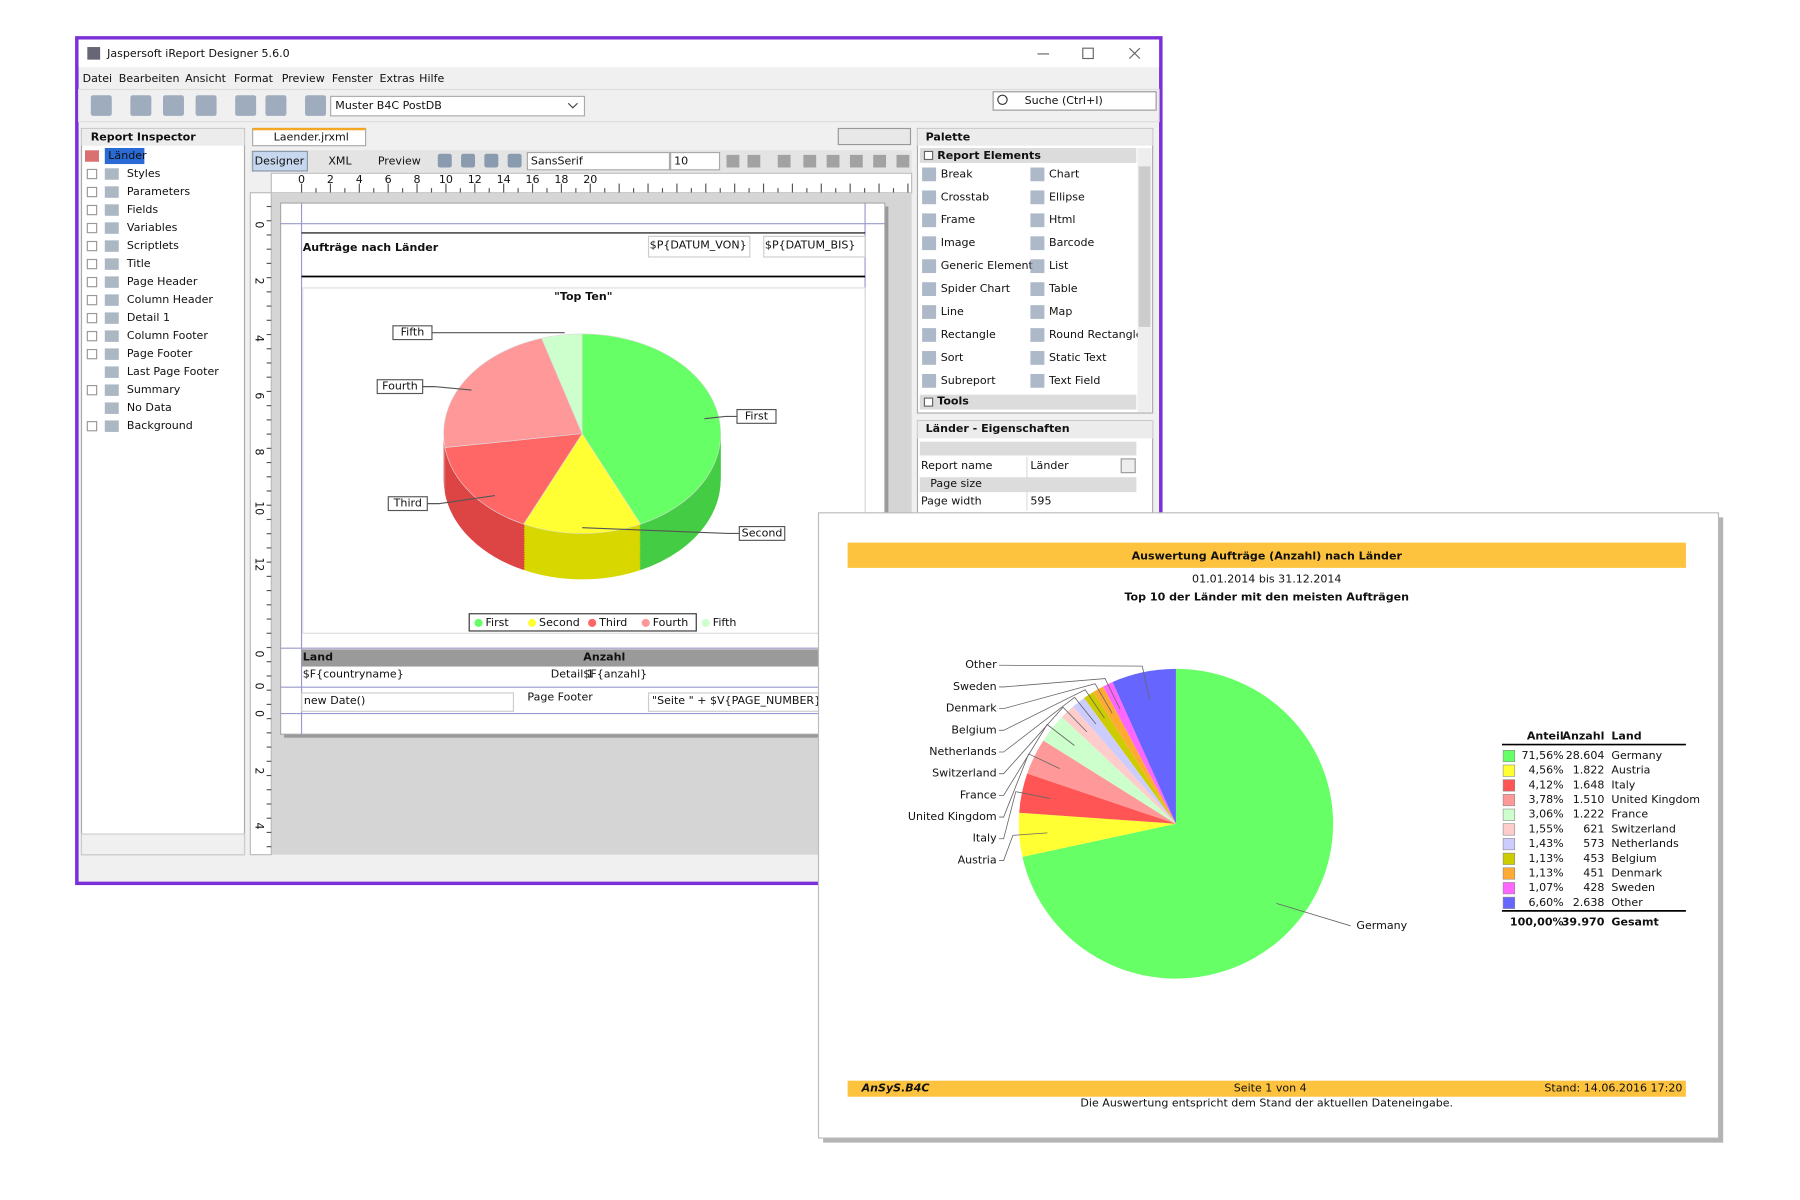 The image size is (1800, 1200). What do you see at coordinates (987, 265) in the screenshot?
I see `palette-item: Generic Element` at bounding box center [987, 265].